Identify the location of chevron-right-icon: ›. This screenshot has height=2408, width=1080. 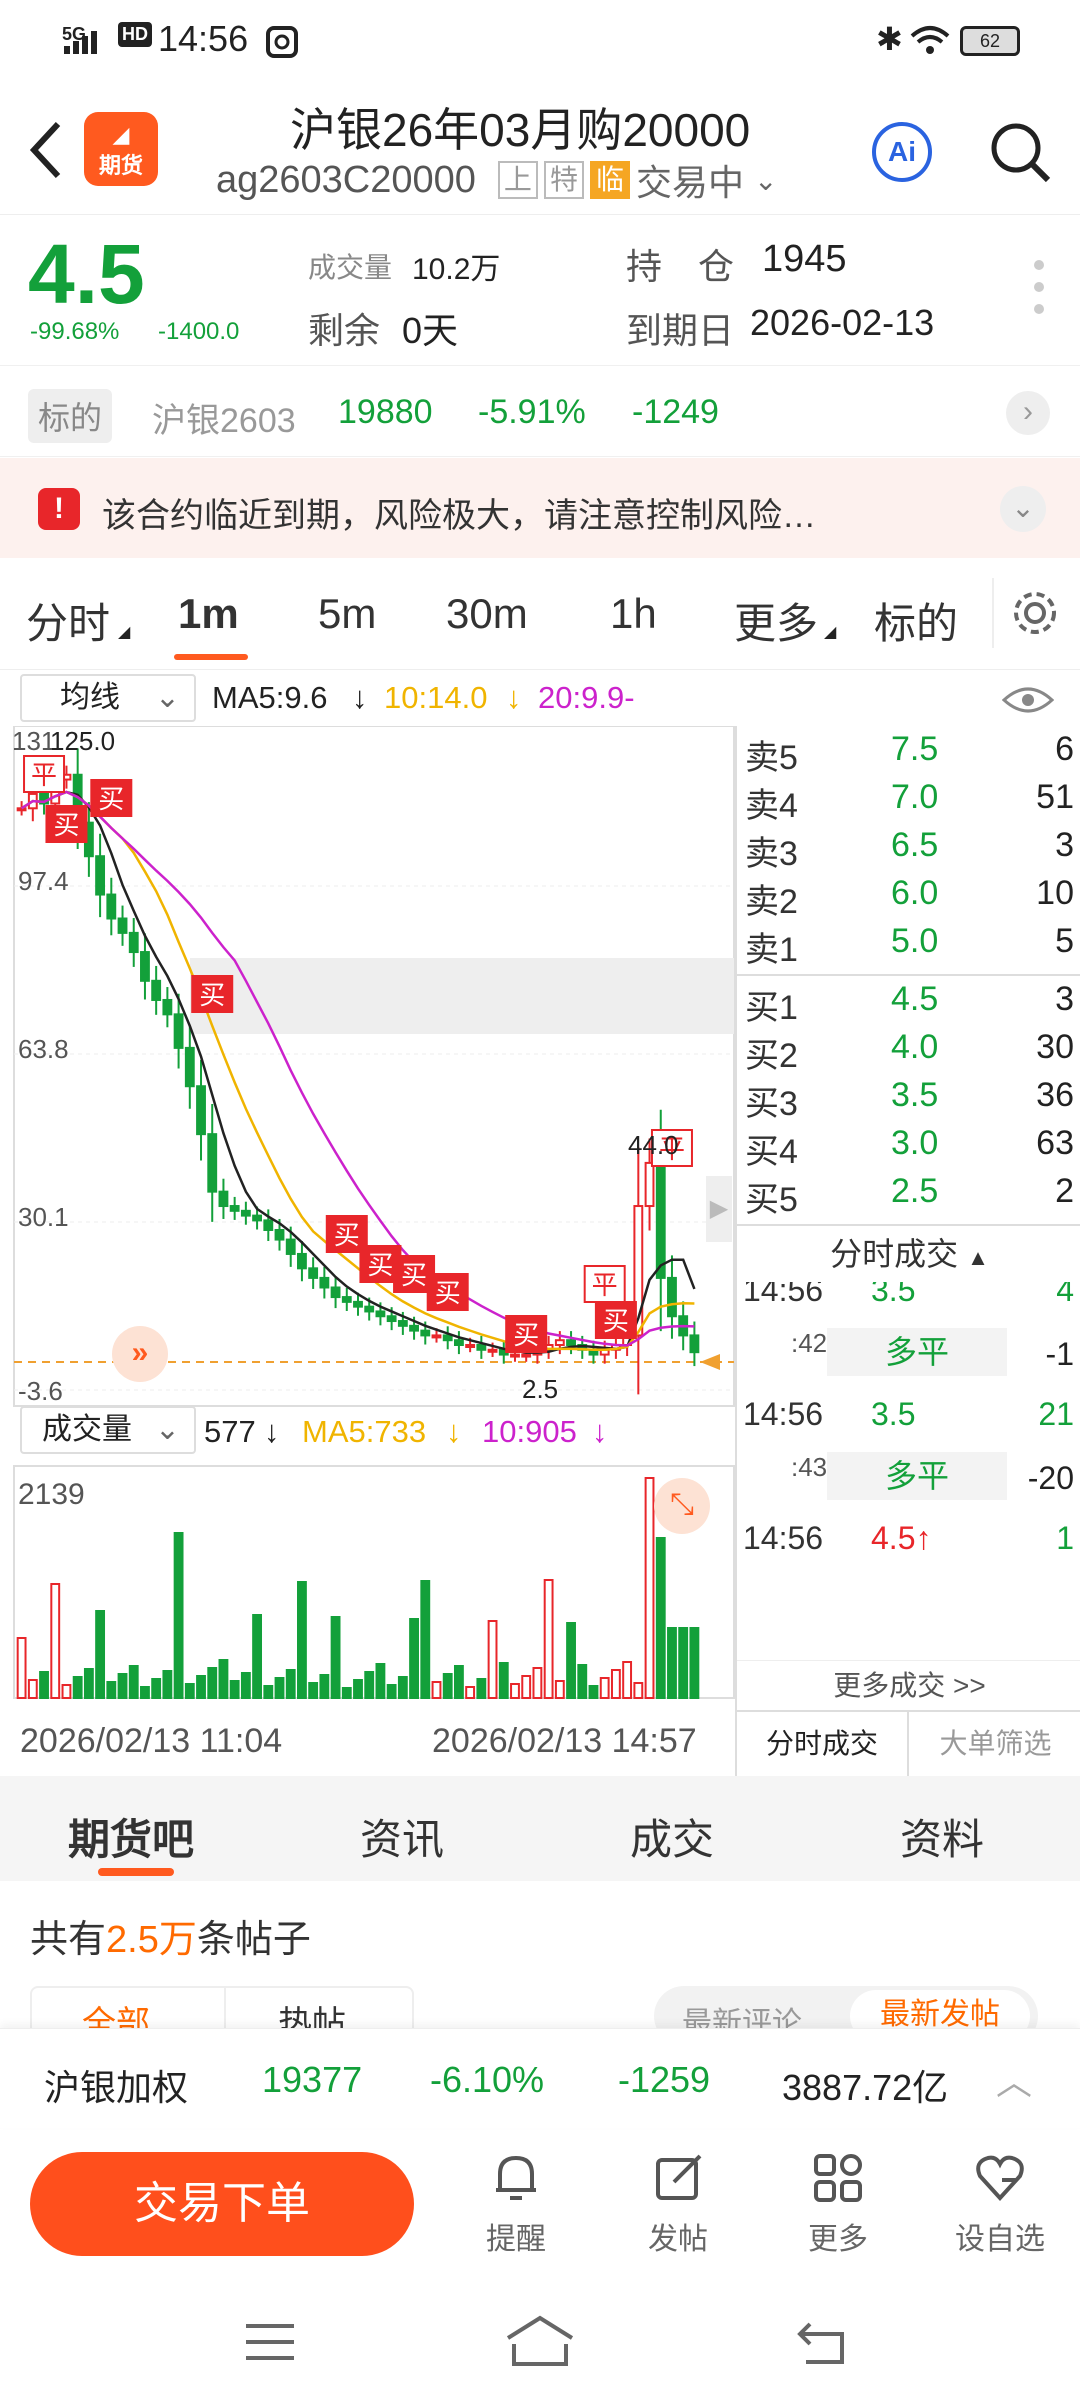
(1028, 413).